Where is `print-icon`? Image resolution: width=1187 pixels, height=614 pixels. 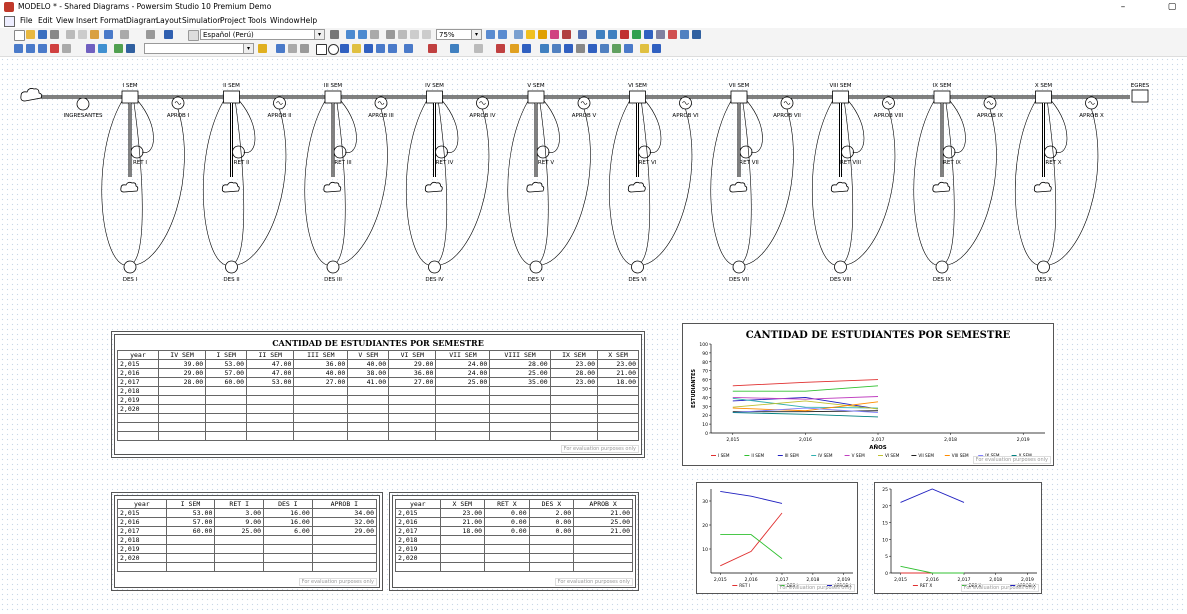
print-icon is located at coordinates (54, 34).